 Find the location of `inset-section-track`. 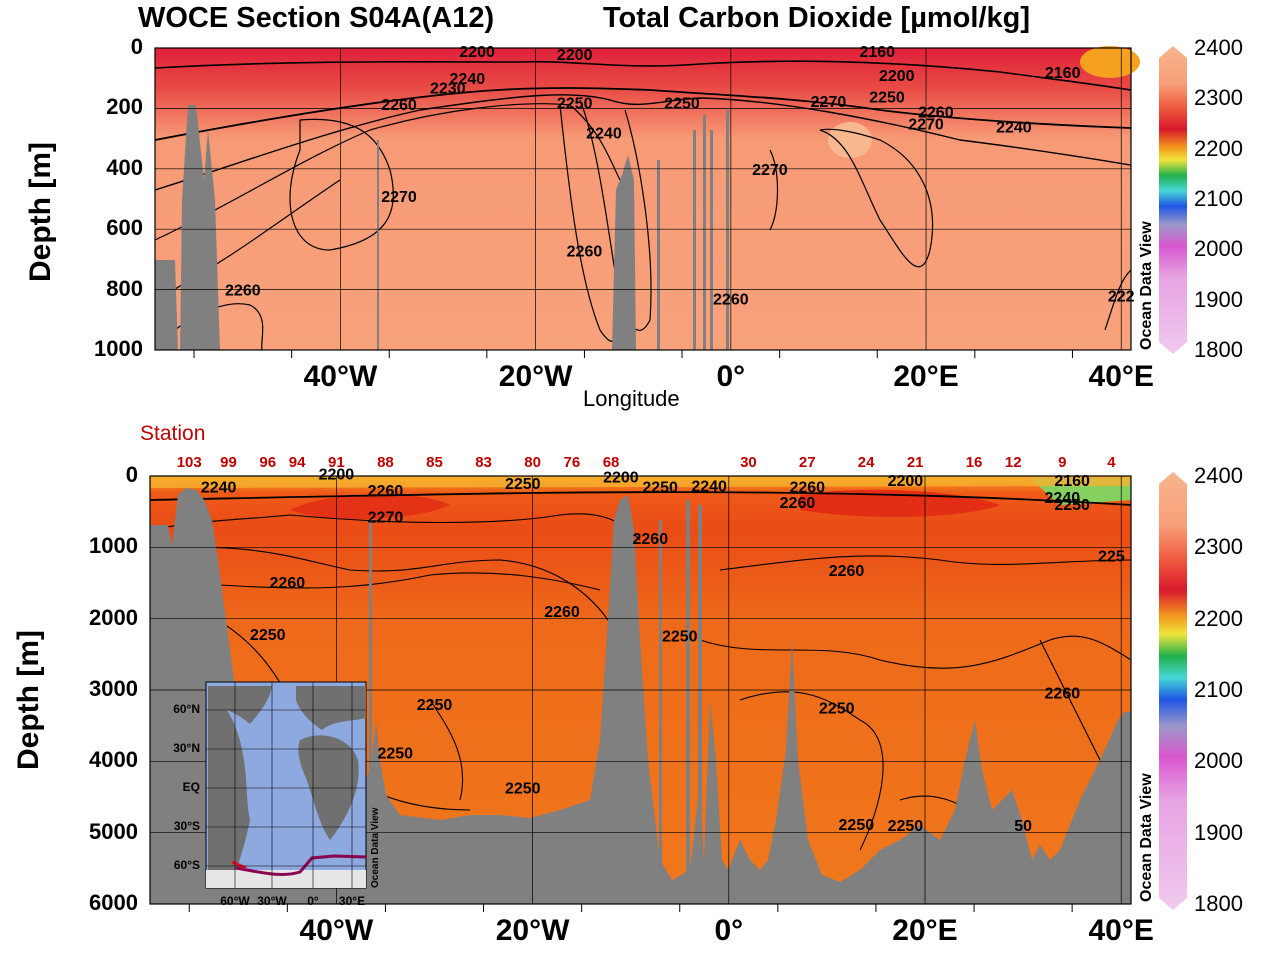

inset-section-track is located at coordinates (301, 865).